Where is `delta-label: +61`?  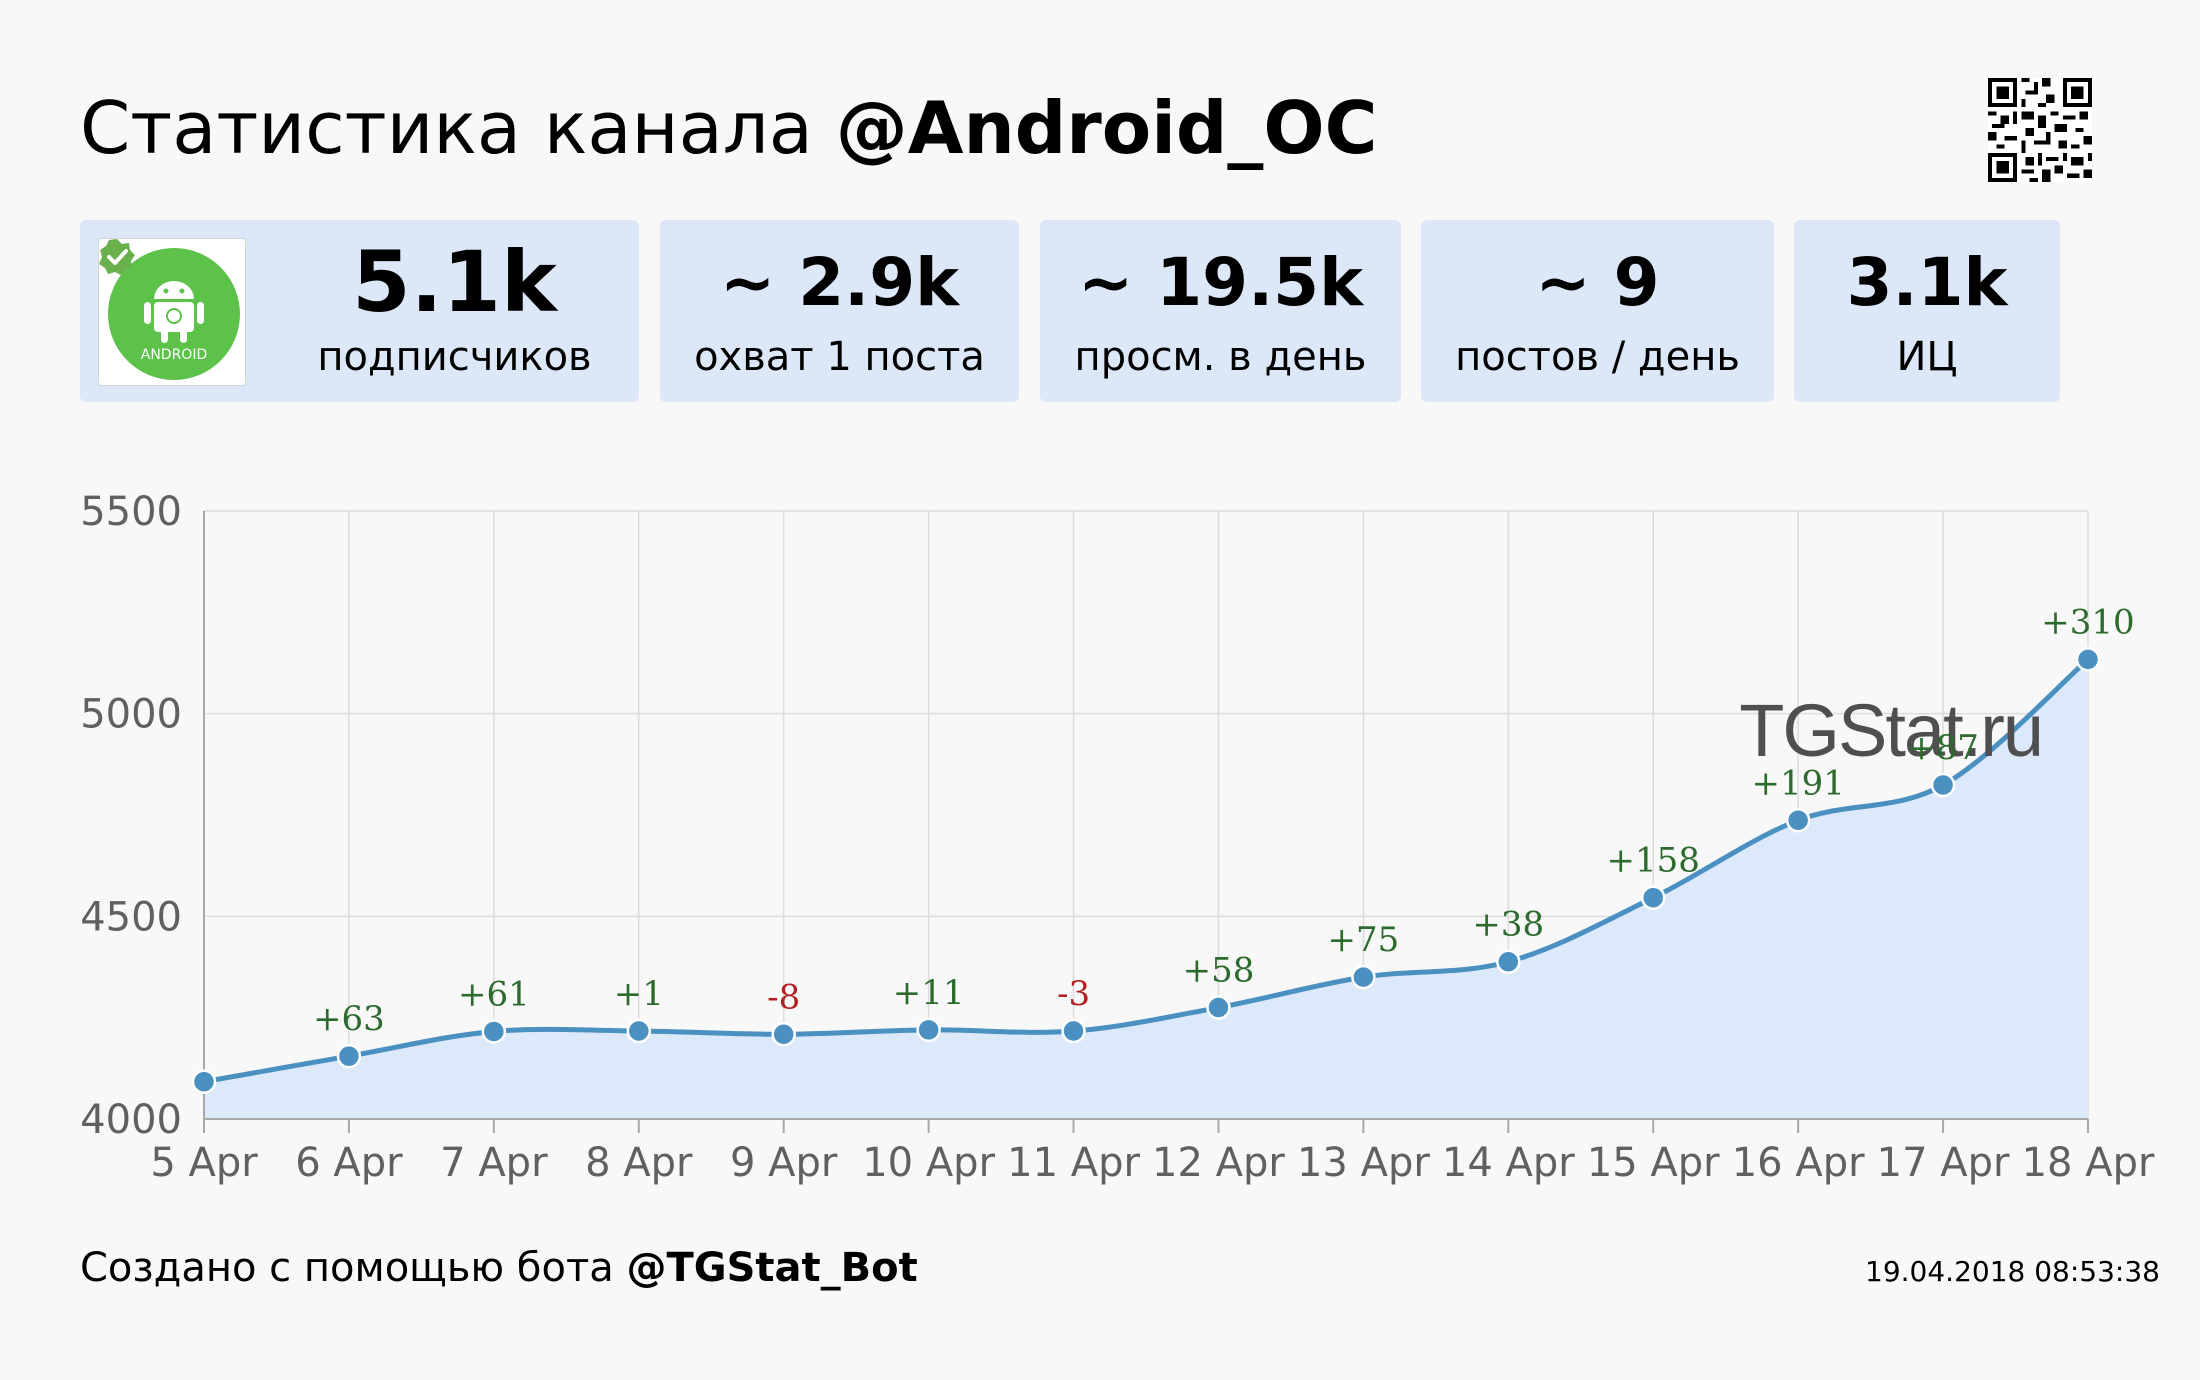
delta-label: +61 is located at coordinates (494, 994).